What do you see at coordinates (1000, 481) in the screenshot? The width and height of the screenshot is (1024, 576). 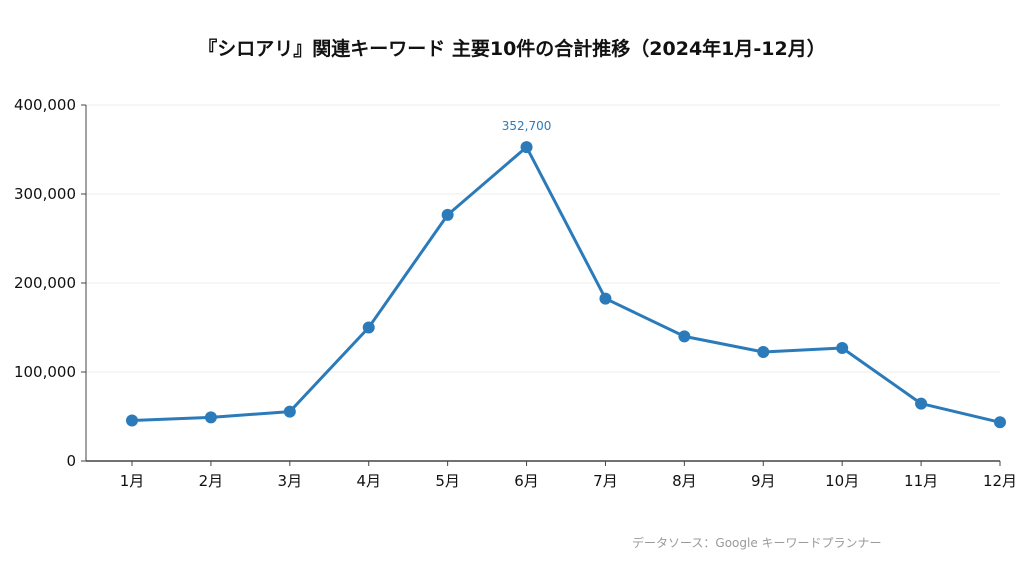 I see `x-tick-label: 12月` at bounding box center [1000, 481].